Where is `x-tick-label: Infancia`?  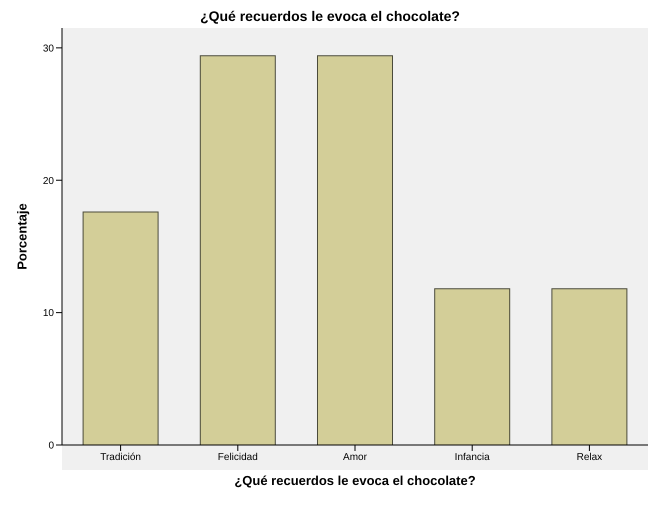
x-tick-label: Infancia is located at coordinates (472, 458).